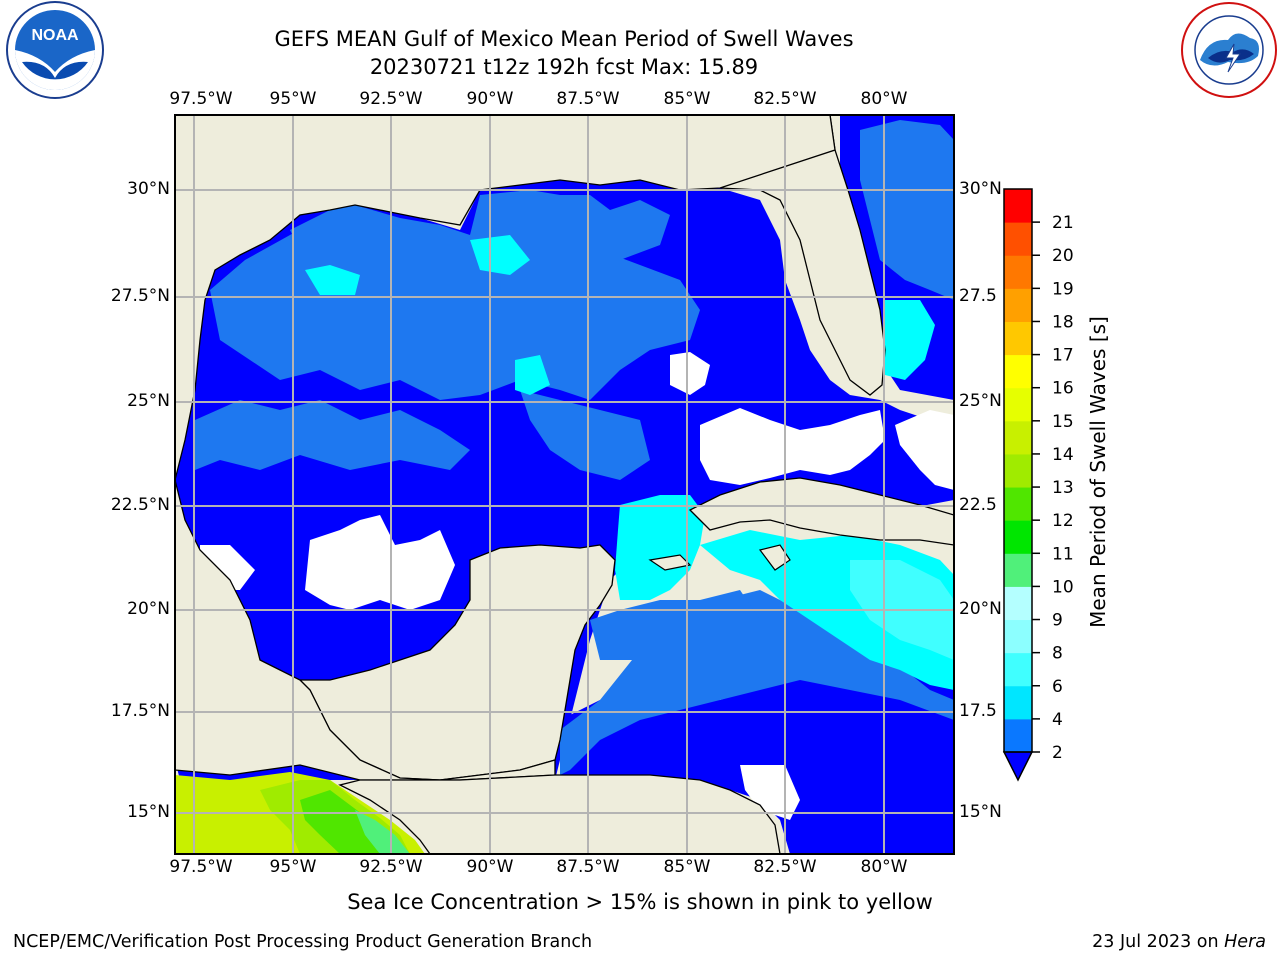  What do you see at coordinates (687, 99) in the screenshot?
I see `lon-label-top: 85°W` at bounding box center [687, 99].